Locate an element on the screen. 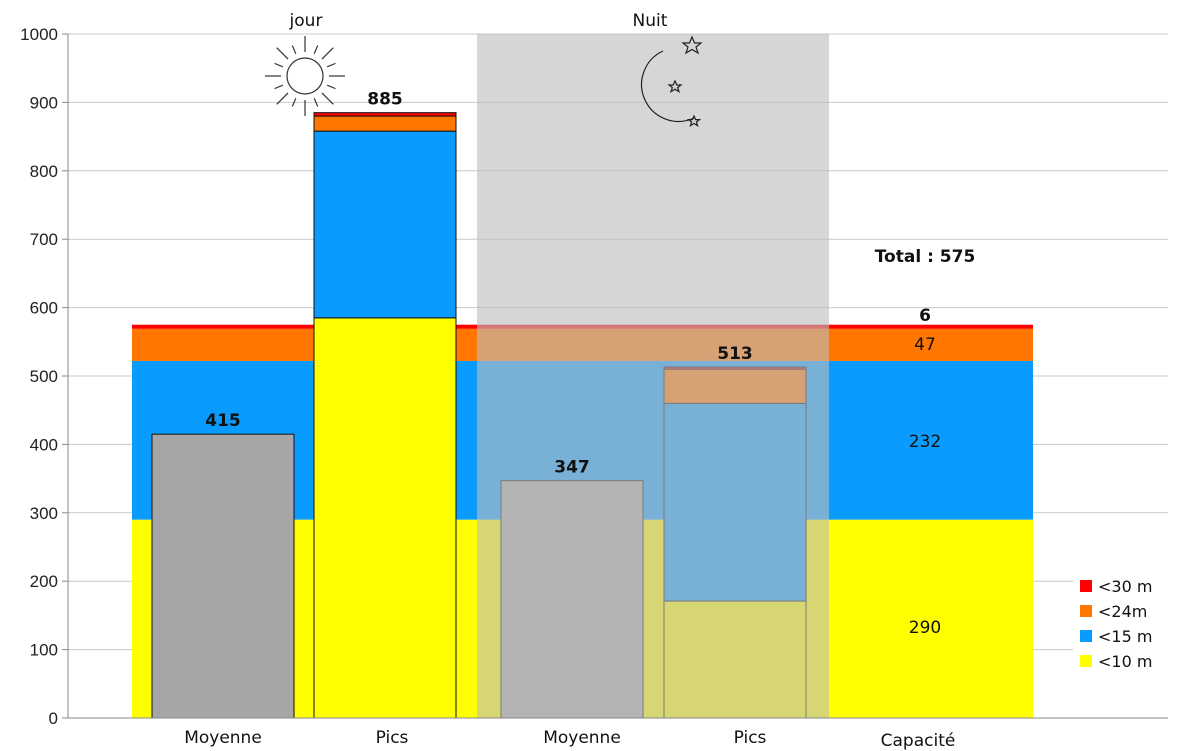 The height and width of the screenshot is (751, 1202). y-tick-label: 800 is located at coordinates (44, 171).